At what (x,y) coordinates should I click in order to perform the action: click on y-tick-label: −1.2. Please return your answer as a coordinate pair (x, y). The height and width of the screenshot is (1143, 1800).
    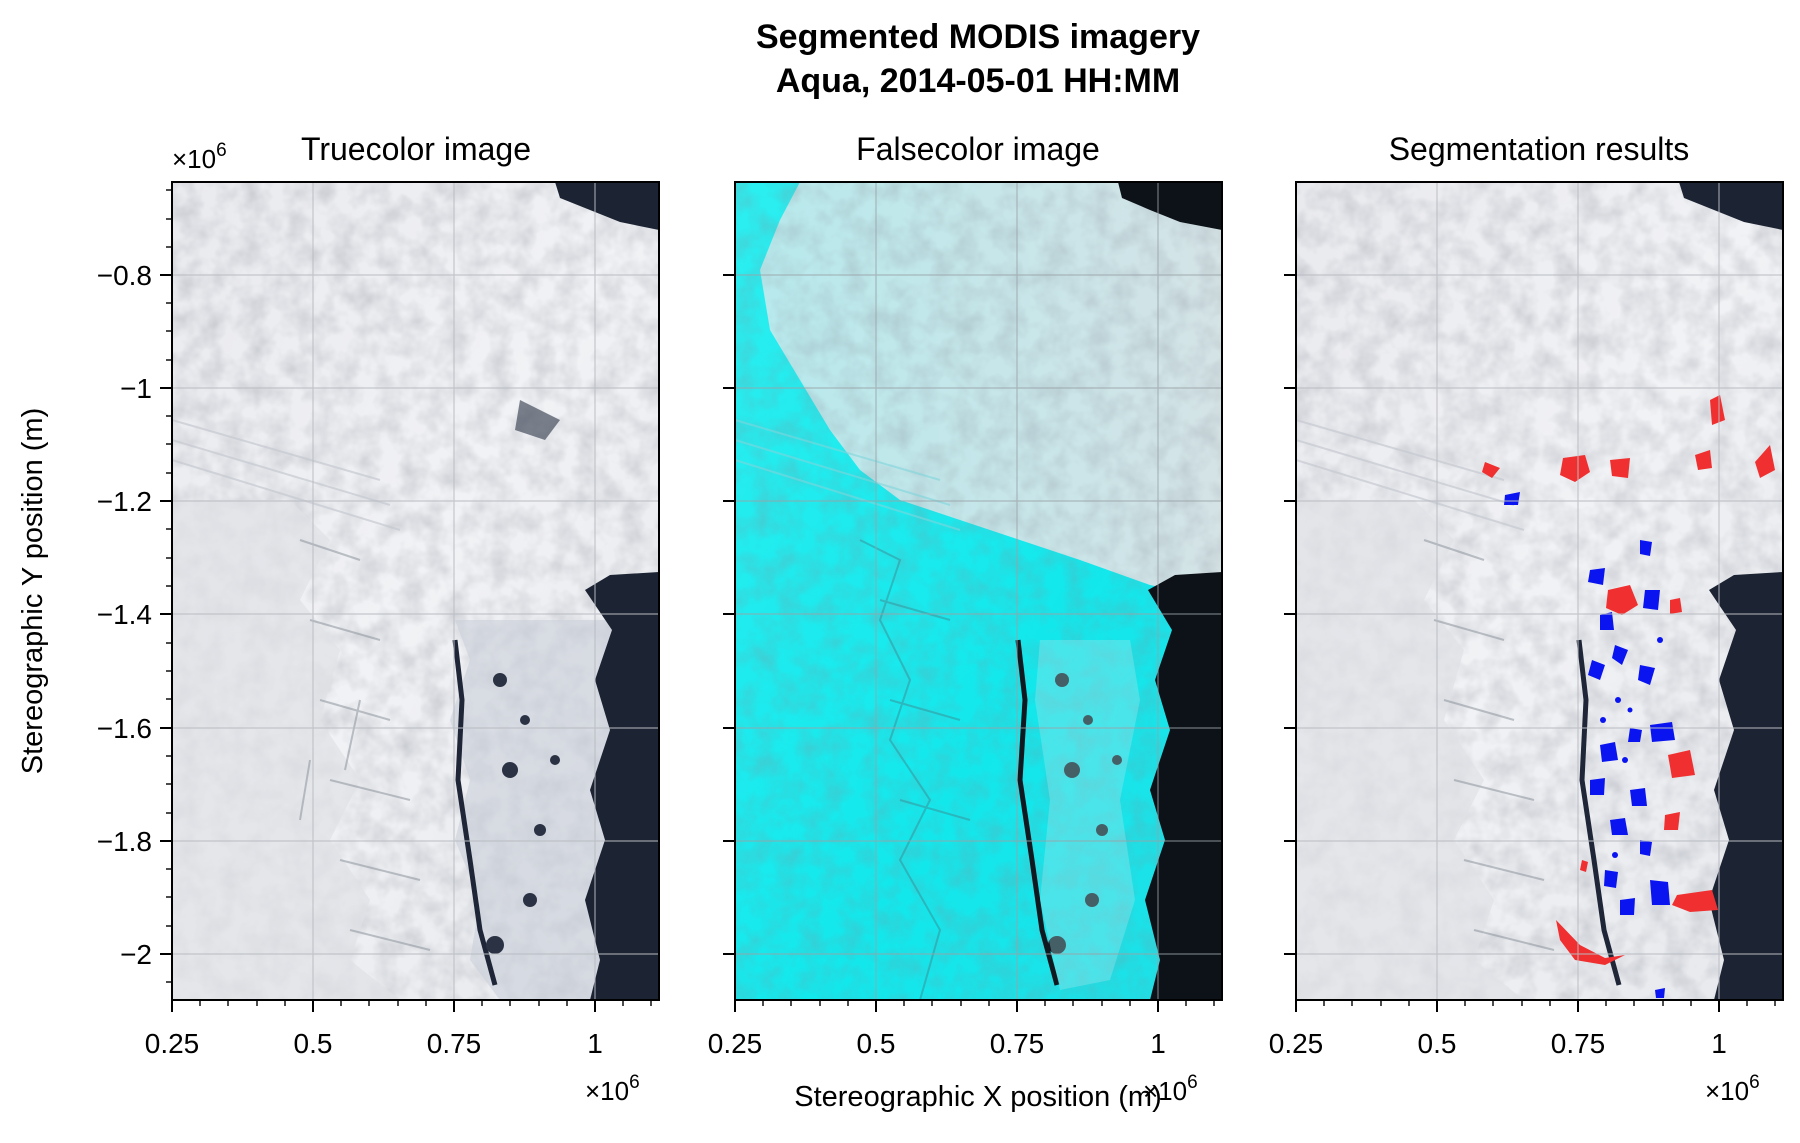
    Looking at the image, I should click on (124, 501).